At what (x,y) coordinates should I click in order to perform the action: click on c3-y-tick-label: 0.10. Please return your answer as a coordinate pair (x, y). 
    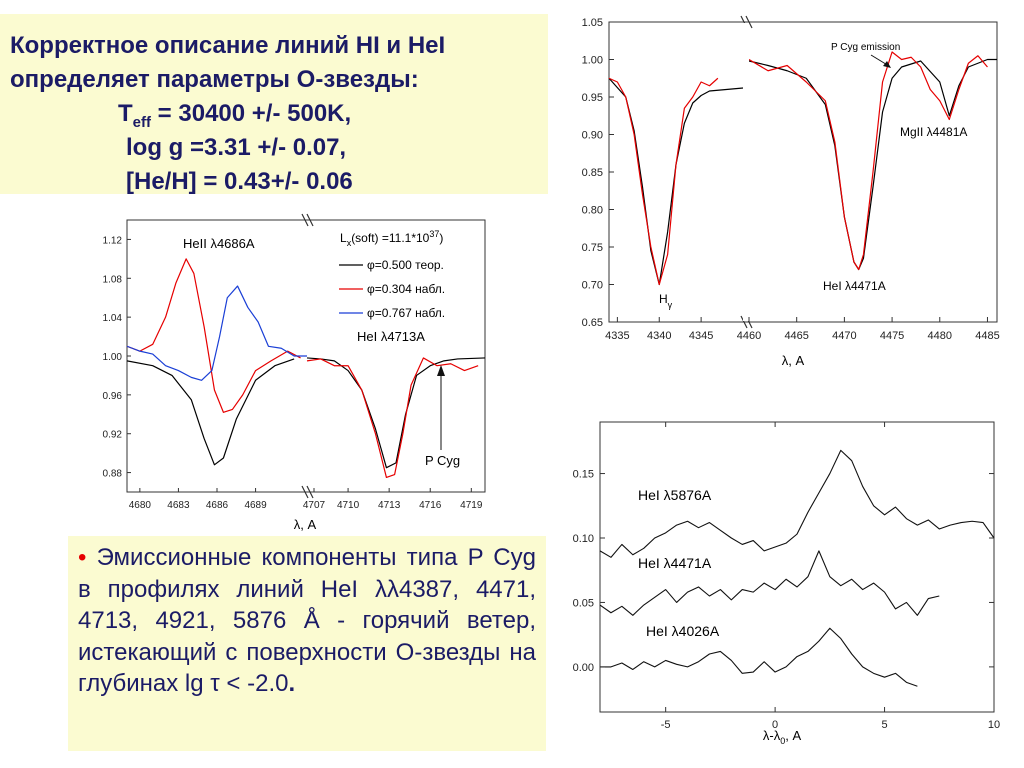
    Looking at the image, I should click on (583, 539).